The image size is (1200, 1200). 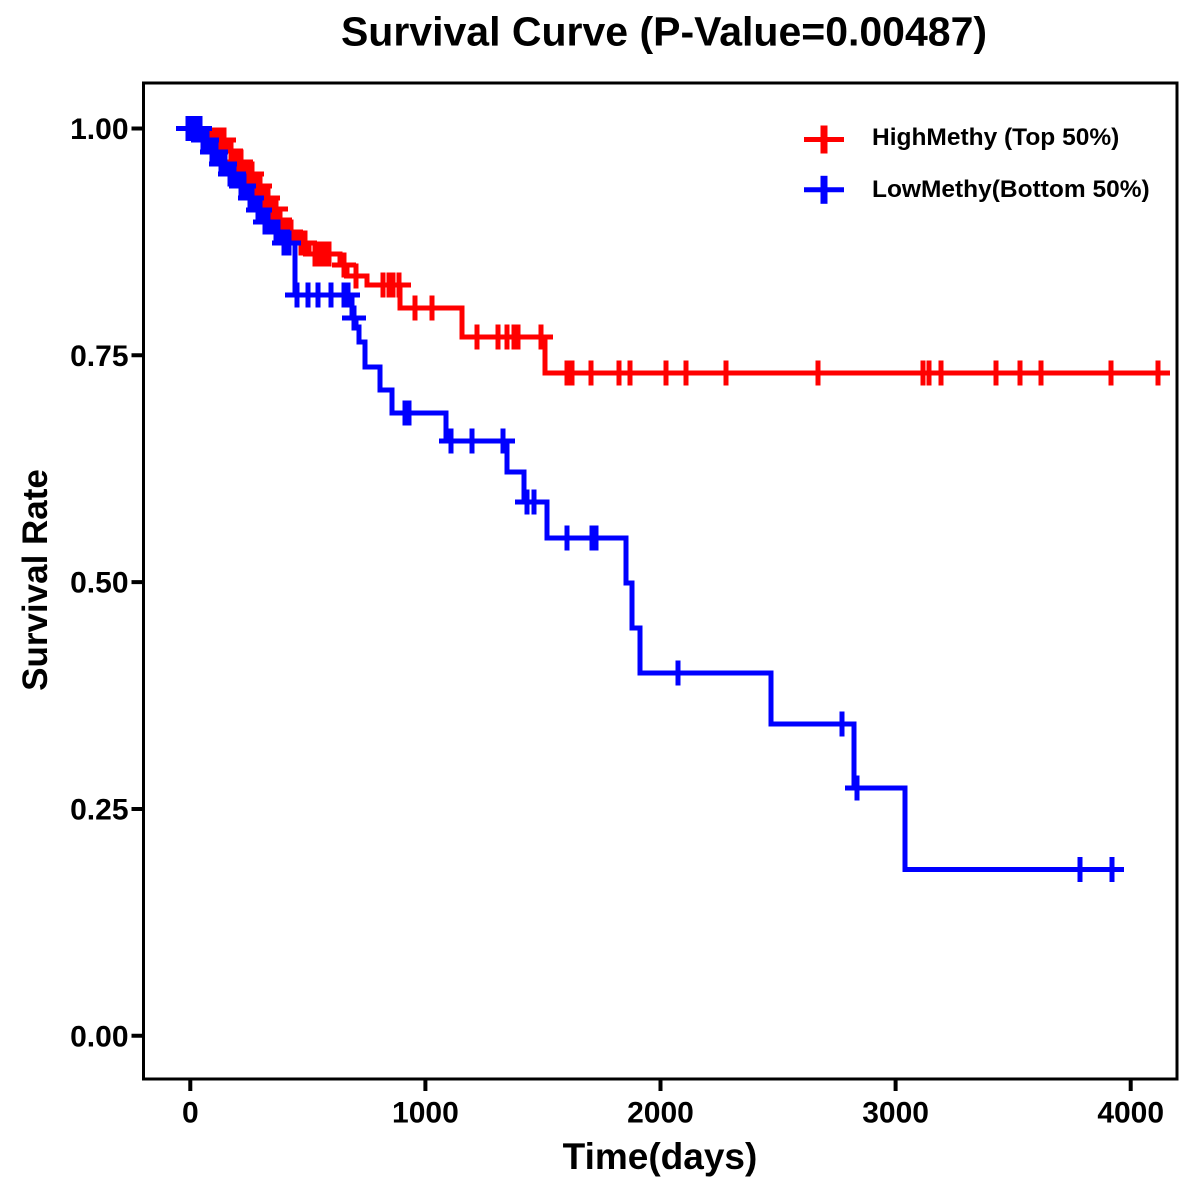 I want to click on svg-text: 0.25, so click(x=99, y=809).